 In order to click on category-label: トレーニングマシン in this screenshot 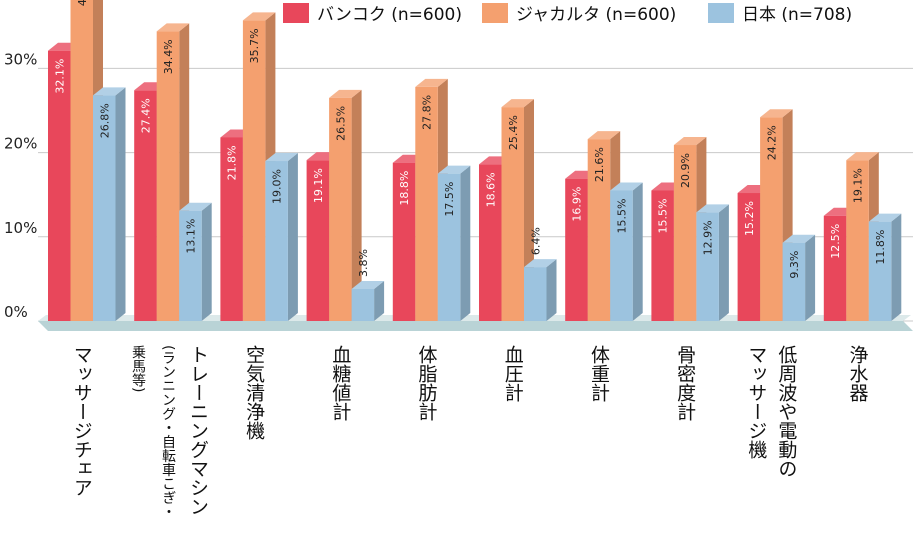, I will do `click(198, 430)`.